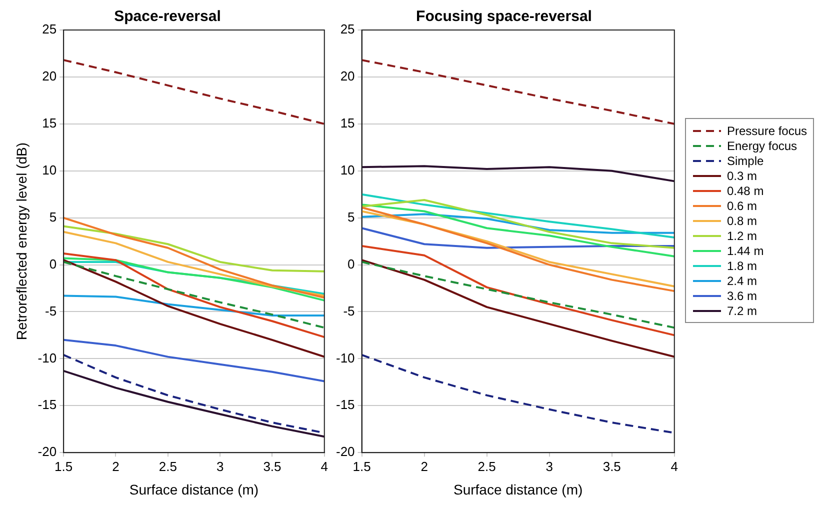 Image resolution: width=823 pixels, height=511 pixels. What do you see at coordinates (767, 131) in the screenshot?
I see `legend-label: Pressure focus` at bounding box center [767, 131].